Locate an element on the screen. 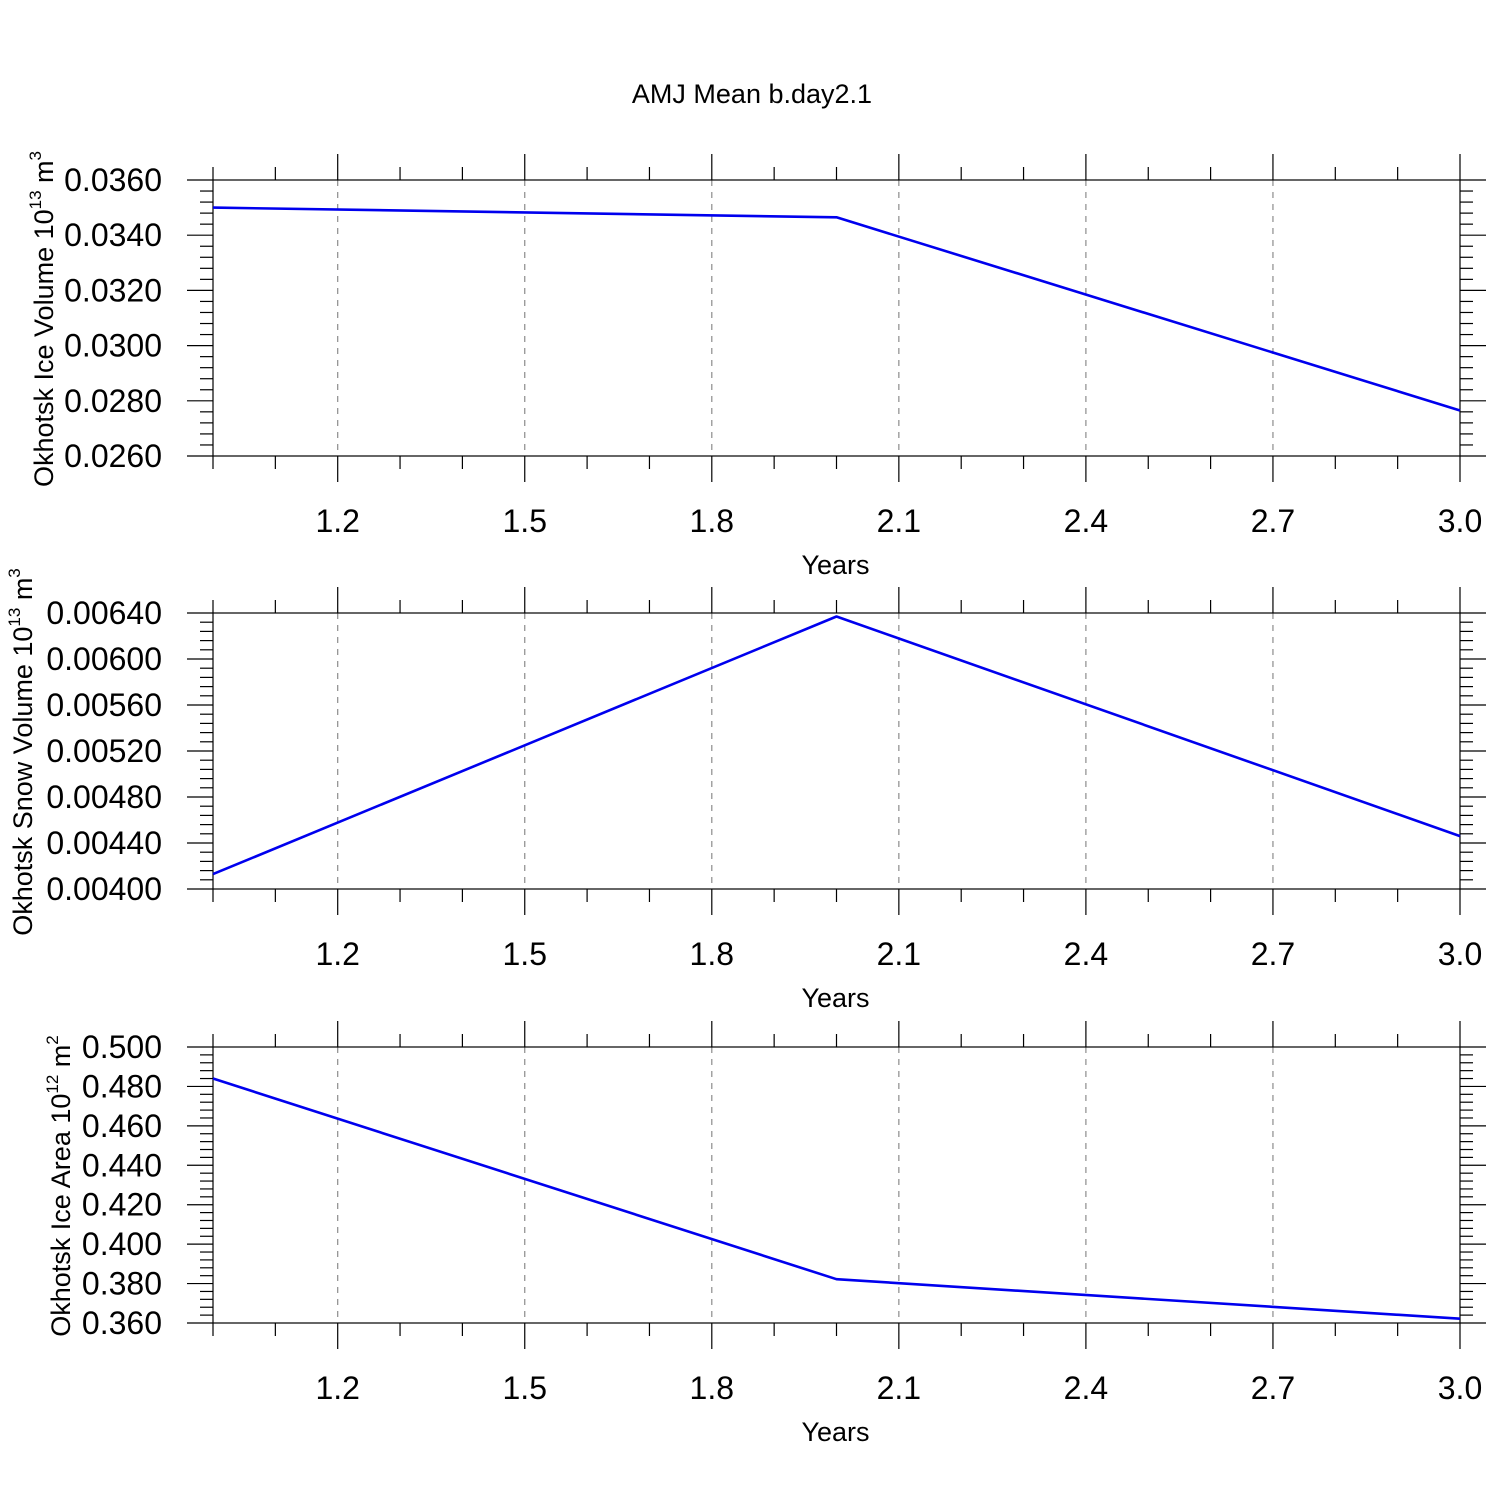 This screenshot has height=1500, width=1500. y-tick-label: 0.500 is located at coordinates (122, 1047).